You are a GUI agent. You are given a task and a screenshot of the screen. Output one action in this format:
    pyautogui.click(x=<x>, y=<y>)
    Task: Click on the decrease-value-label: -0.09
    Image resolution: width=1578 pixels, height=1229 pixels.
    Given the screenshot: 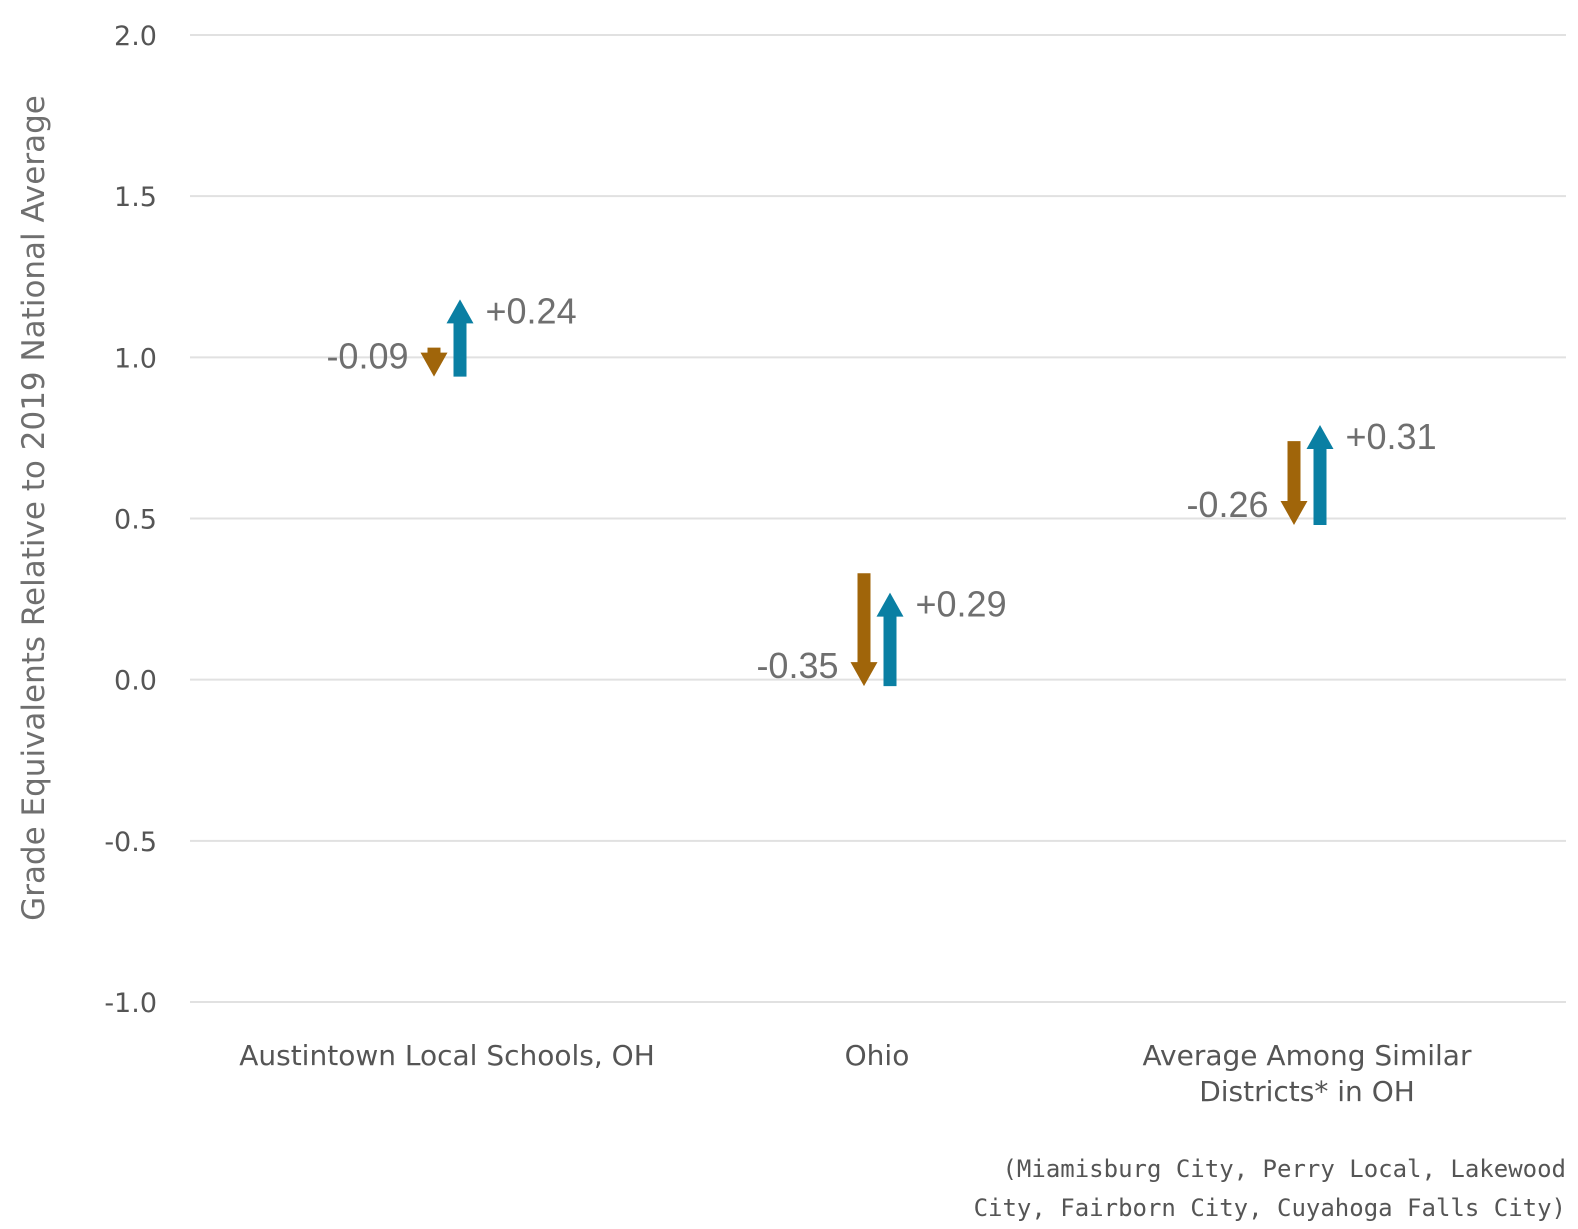 What is the action you would take?
    pyautogui.click(x=367, y=356)
    